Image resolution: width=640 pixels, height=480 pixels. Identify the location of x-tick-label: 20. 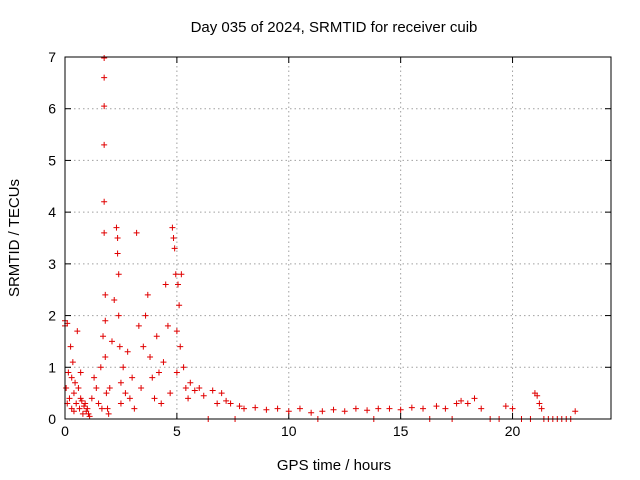
(513, 431).